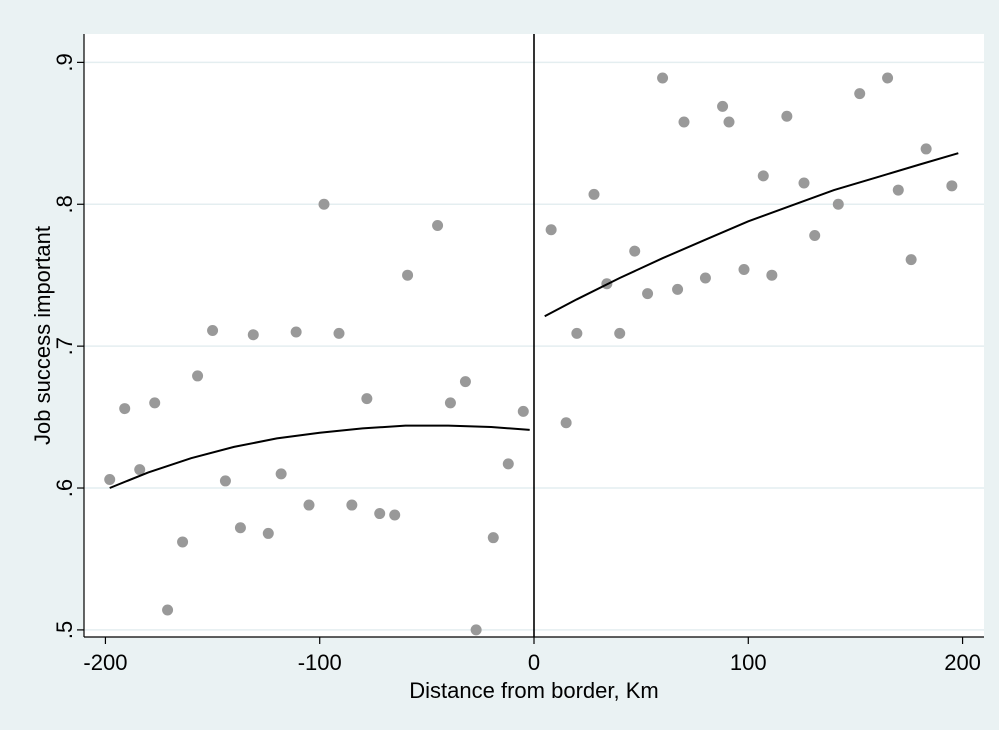  I want to click on x-axis-title: Distance from border, Km, so click(533, 690).